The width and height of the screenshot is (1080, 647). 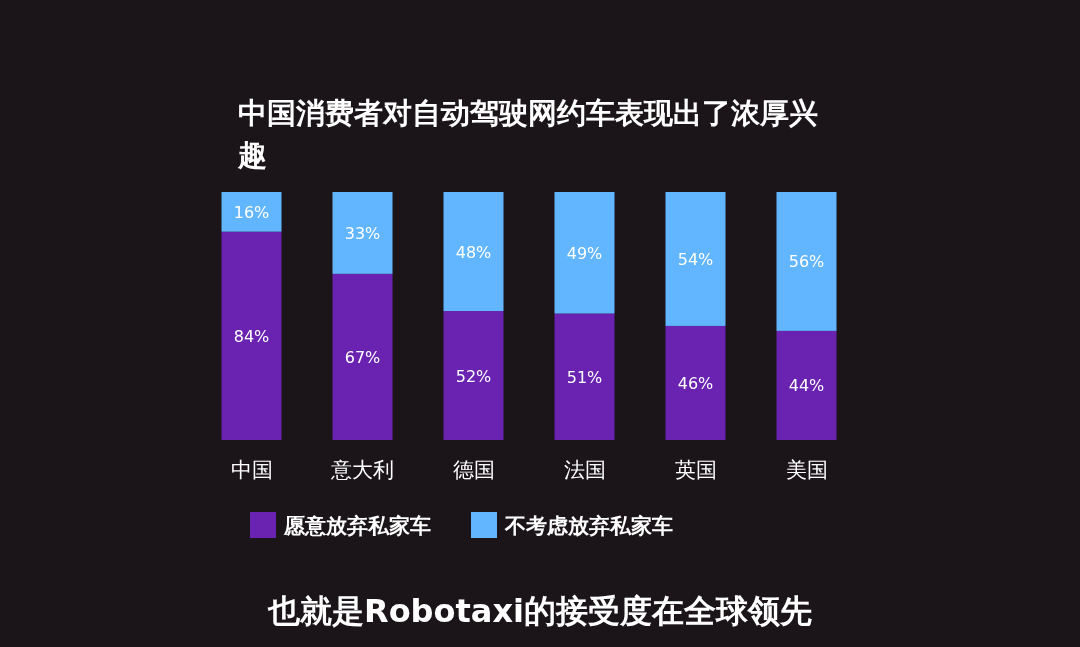 I want to click on text: 也就是Robotaxi的接受度在全球领先, so click(x=539, y=611).